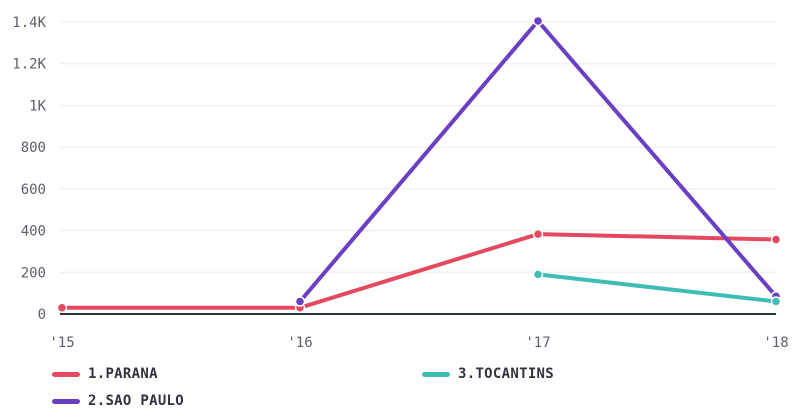 The width and height of the screenshot is (792, 410). What do you see at coordinates (299, 343) in the screenshot?
I see `x-tick-label: '16` at bounding box center [299, 343].